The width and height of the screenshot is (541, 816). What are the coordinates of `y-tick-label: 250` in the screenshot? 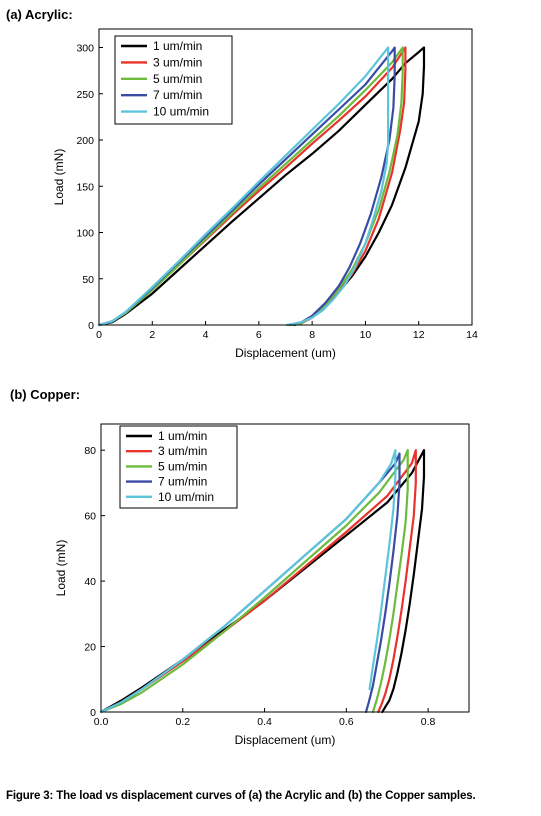 It's located at (85, 95).